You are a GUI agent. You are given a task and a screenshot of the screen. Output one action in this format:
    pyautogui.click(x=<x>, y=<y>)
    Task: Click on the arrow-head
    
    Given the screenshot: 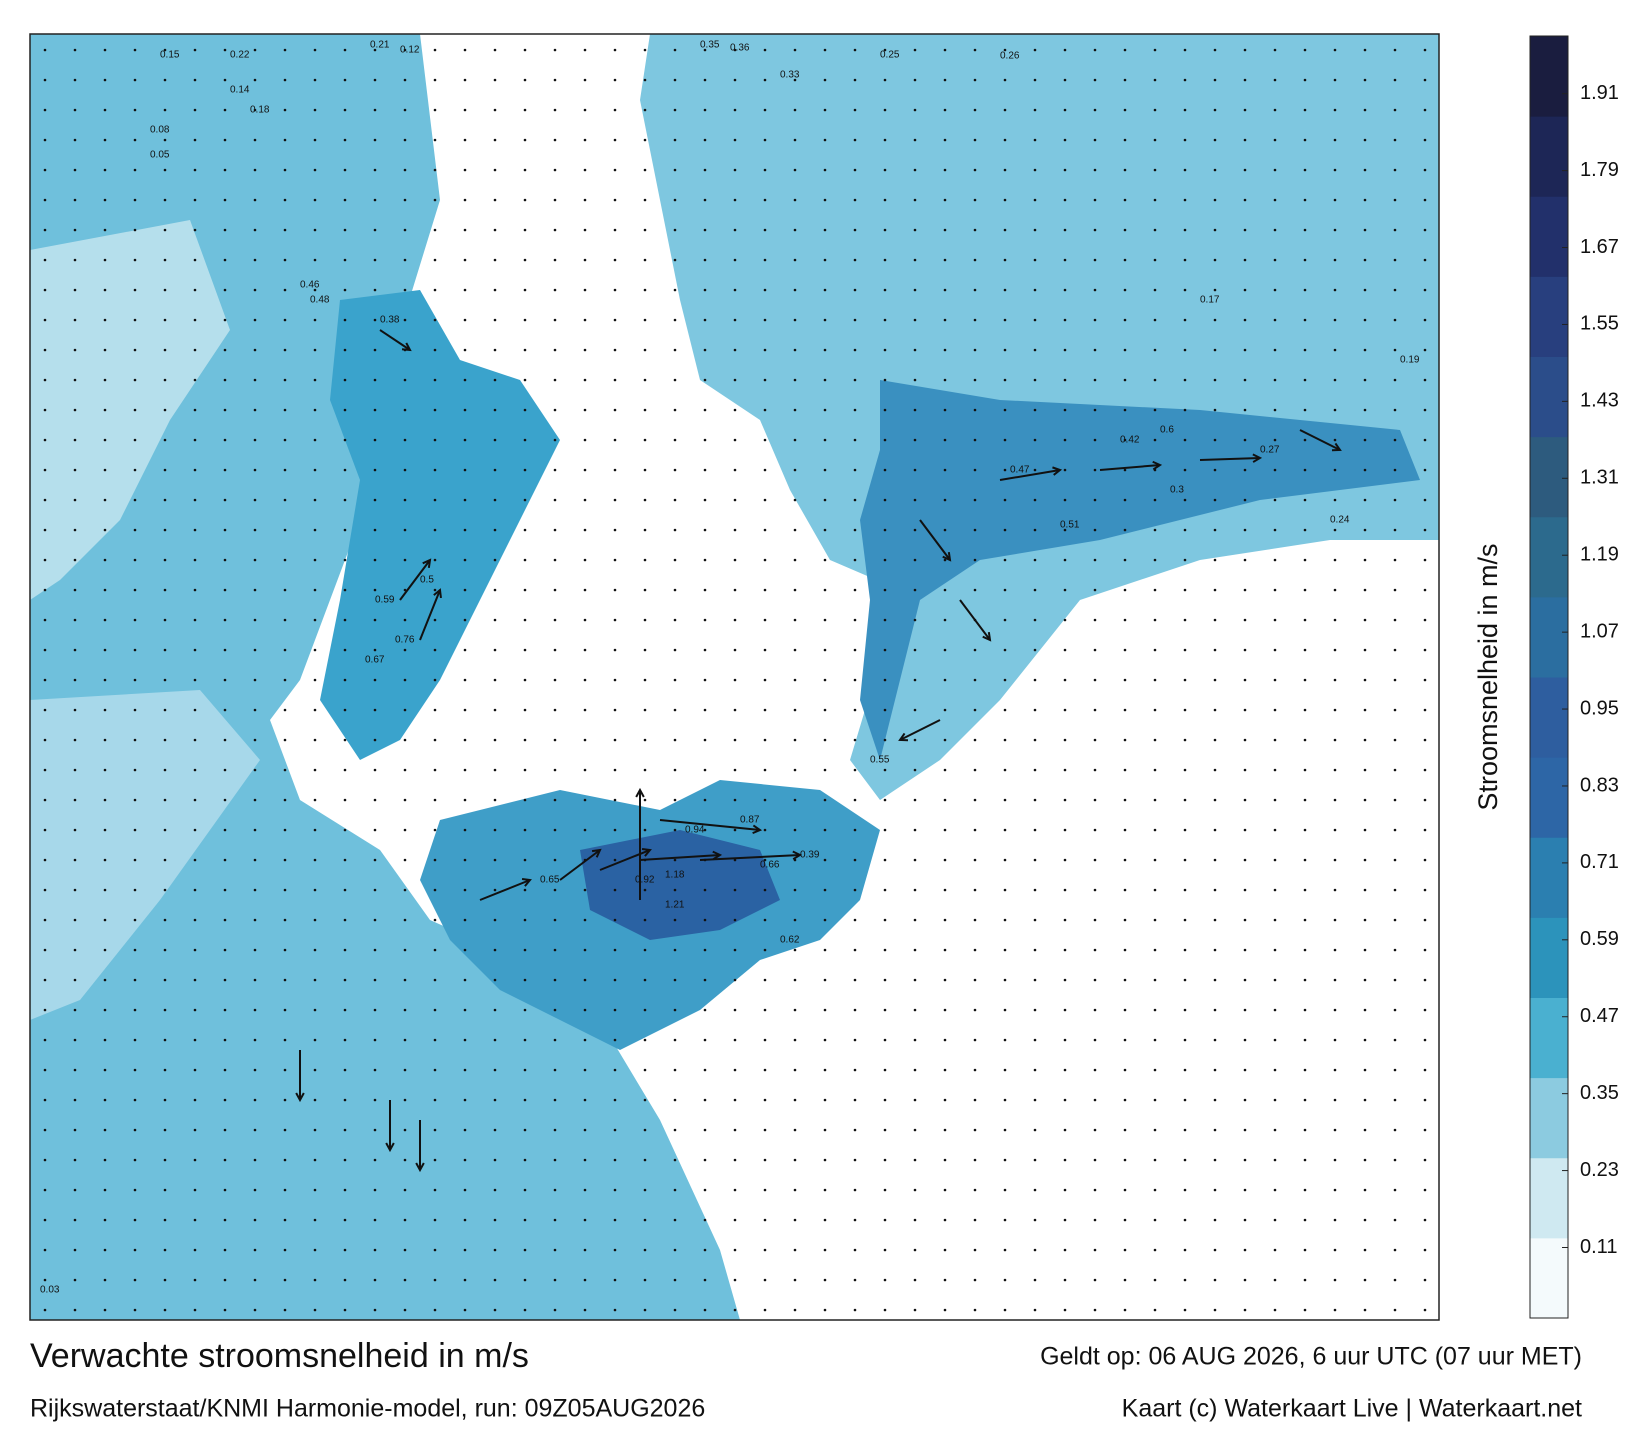 What is the action you would take?
    pyautogui.click(x=420, y=1167)
    